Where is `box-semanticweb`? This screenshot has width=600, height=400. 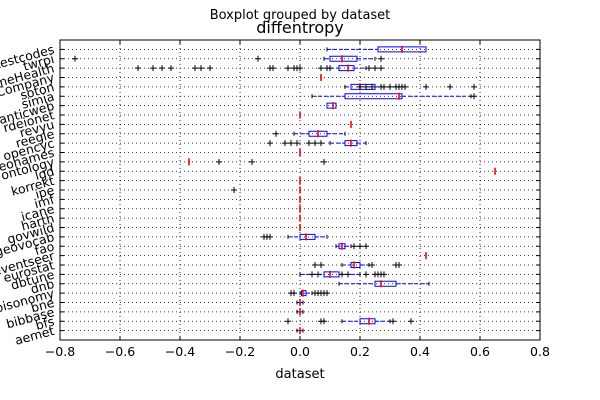
box-semanticweb is located at coordinates (331, 106).